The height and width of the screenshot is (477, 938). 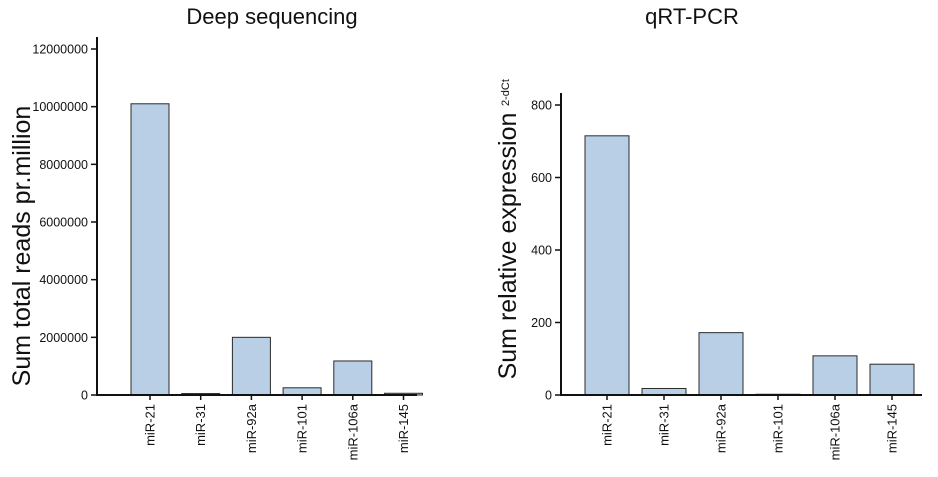 What do you see at coordinates (541, 251) in the screenshot?
I see `qrt-pcr-y-tick-label: 400` at bounding box center [541, 251].